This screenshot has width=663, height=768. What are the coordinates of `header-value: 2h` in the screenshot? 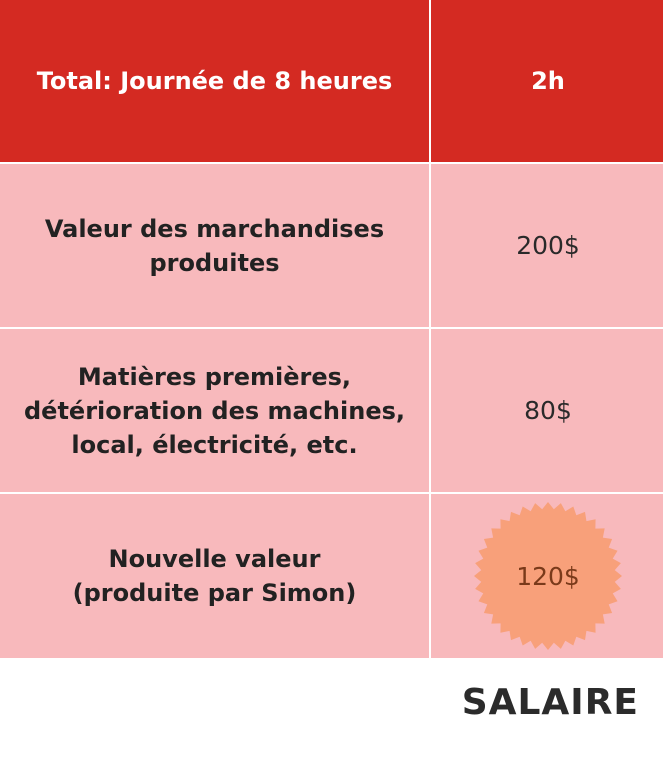 It's located at (548, 81).